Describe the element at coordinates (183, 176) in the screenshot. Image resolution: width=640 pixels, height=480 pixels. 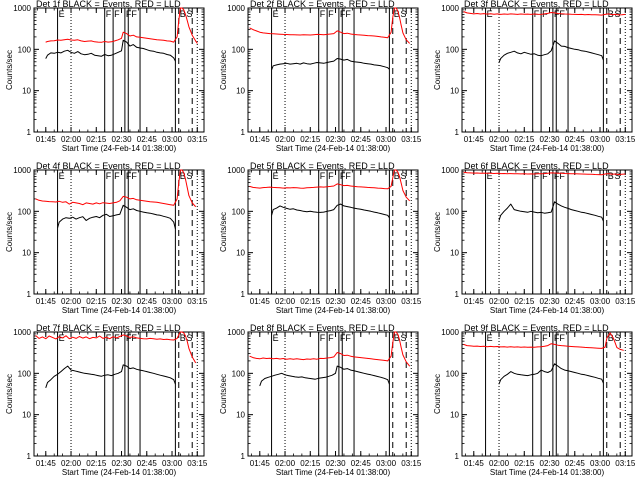
I see `flag-label: B` at that location.